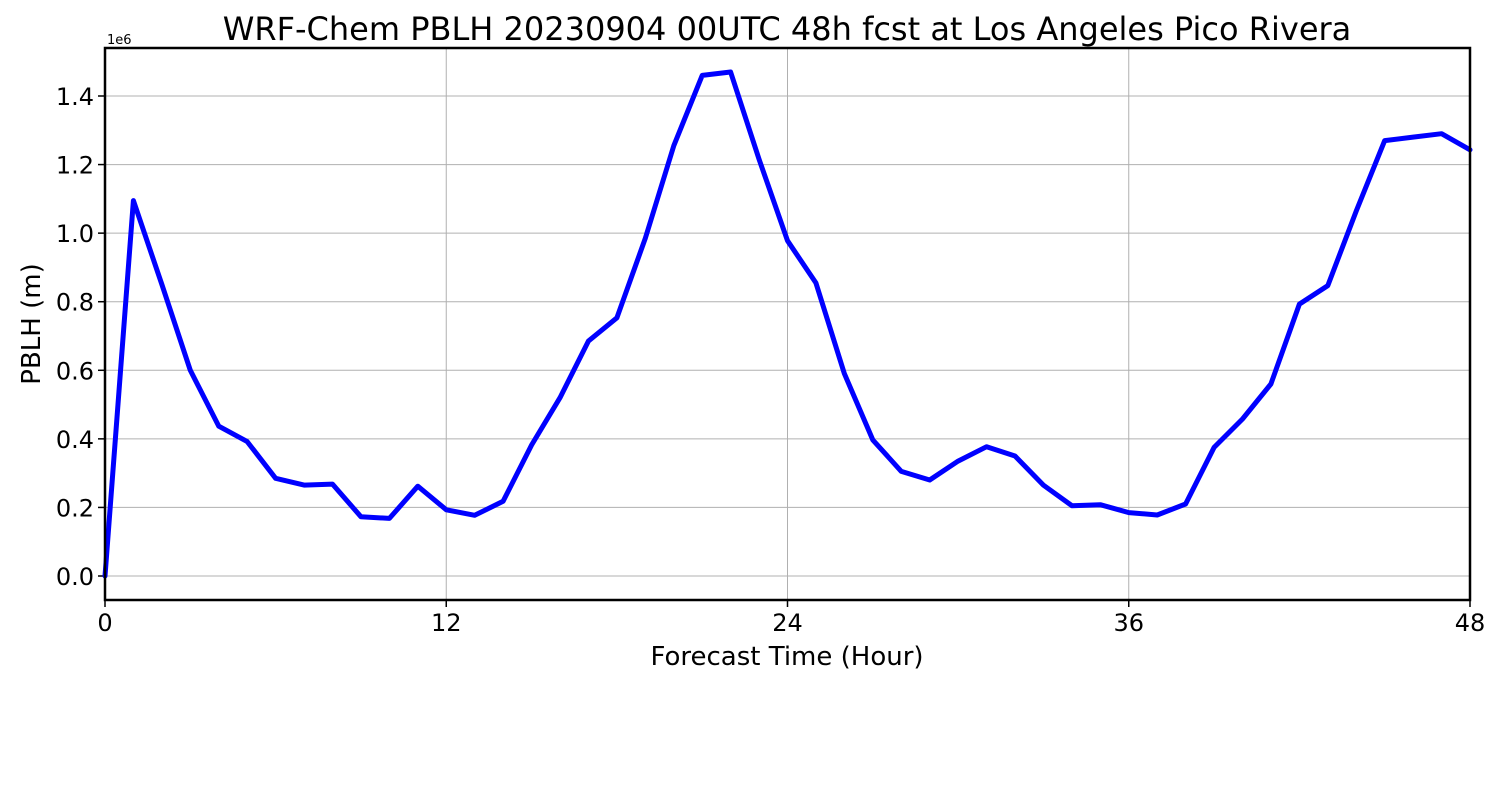 This screenshot has width=1500, height=800. Describe the element at coordinates (786, 657) in the screenshot. I see `x-axis-label: Forecast Time (Hour)` at that location.